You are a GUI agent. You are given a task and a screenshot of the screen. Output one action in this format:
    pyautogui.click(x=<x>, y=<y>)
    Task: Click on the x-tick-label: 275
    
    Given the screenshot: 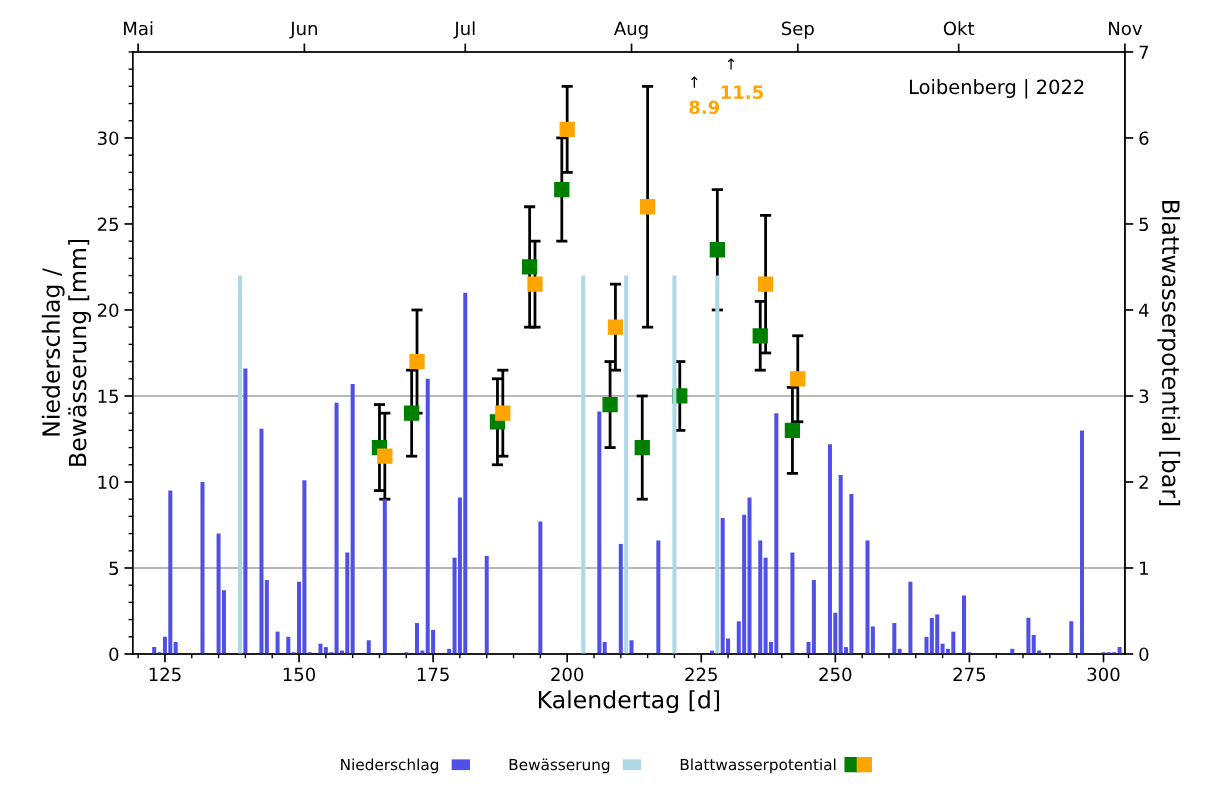 What is the action you would take?
    pyautogui.click(x=969, y=674)
    